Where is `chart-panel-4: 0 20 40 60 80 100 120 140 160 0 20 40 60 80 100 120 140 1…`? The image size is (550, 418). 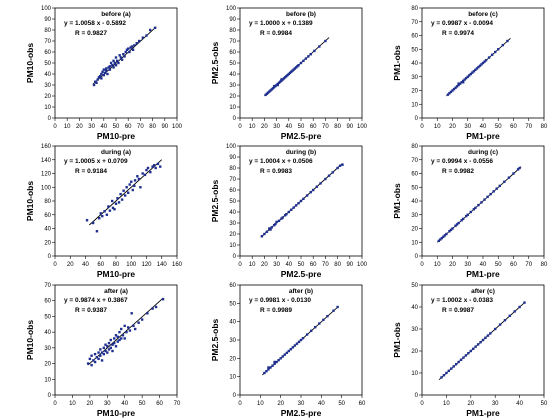 chart-panel-4: 0 20 40 60 80 100 120 140 160 0 20 40 60 80 100 120 140 1… is located at coordinates (104, 211).